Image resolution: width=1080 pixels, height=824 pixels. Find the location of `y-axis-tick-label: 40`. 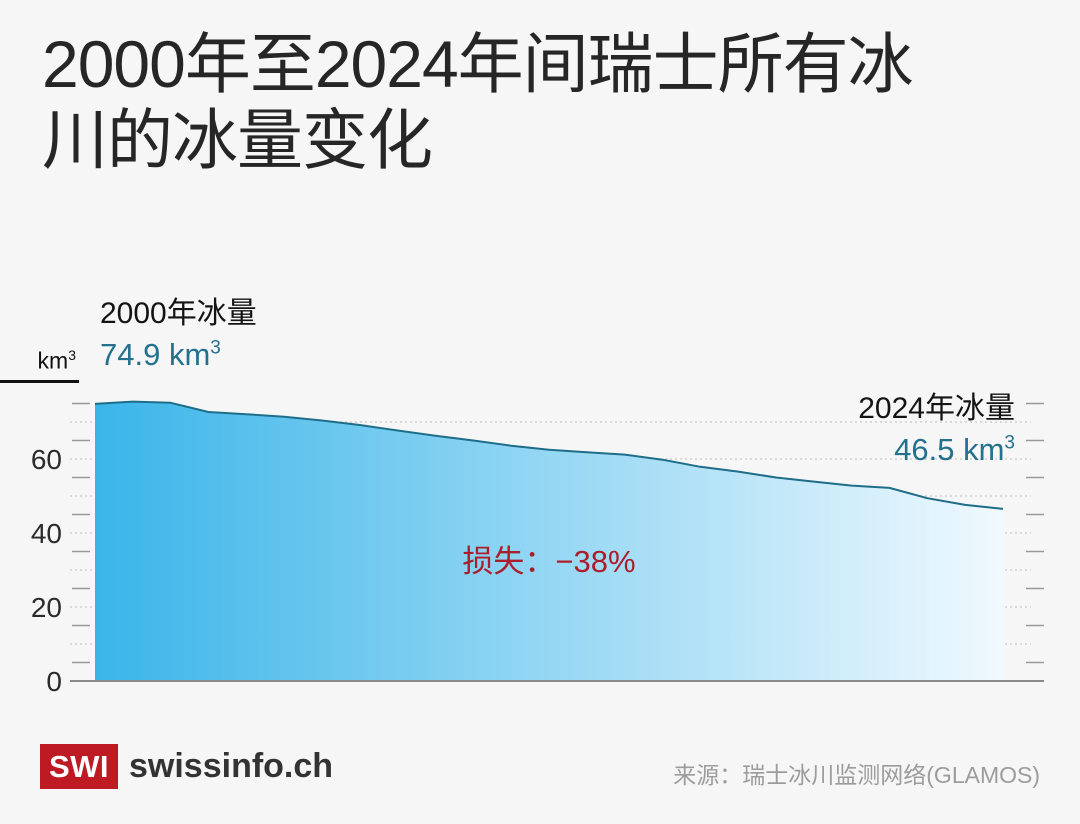

y-axis-tick-label: 40 is located at coordinates (46, 533).